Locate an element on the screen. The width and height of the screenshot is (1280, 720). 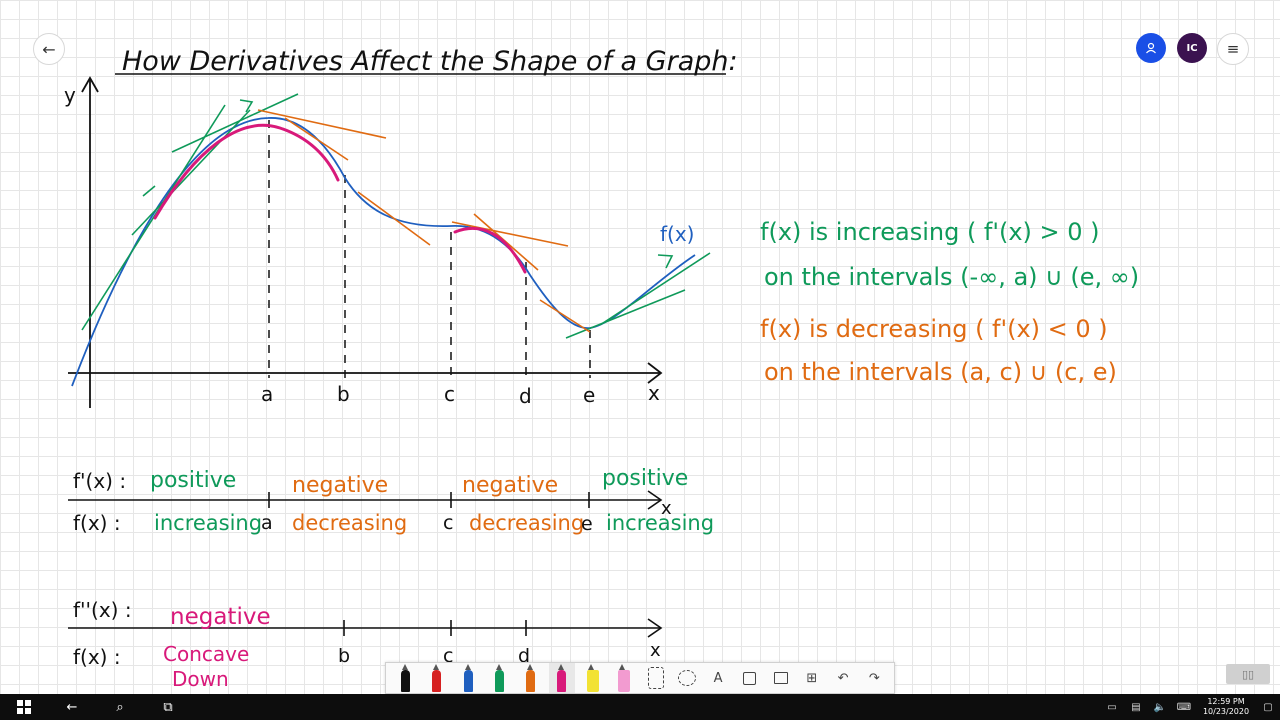
highlighter-pink-tool is located at coordinates (624, 678).